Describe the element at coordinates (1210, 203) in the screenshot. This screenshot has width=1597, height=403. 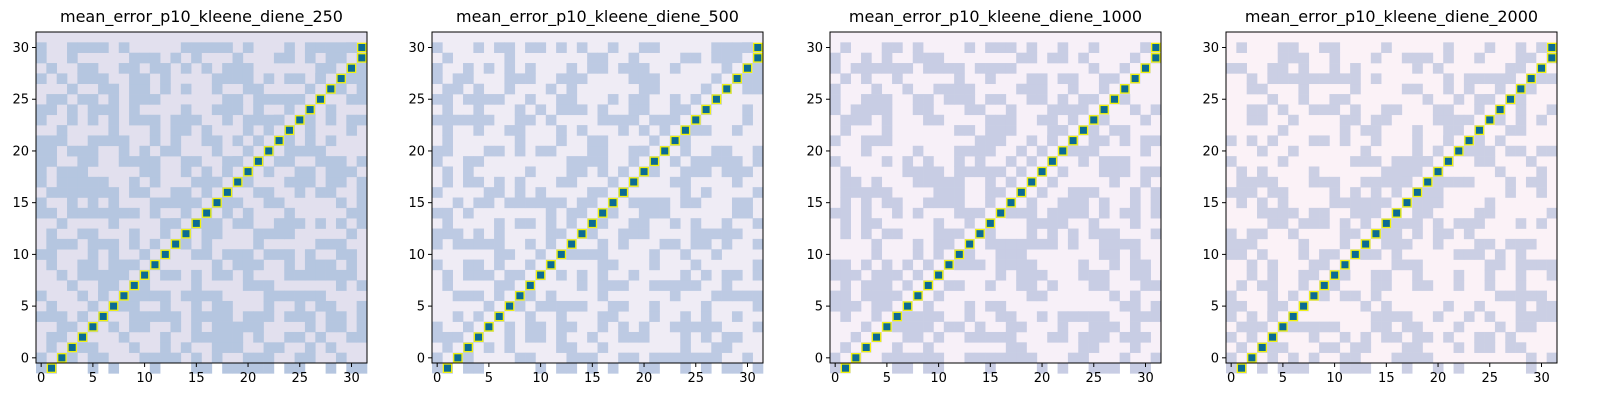
I see `y-tick-label: 15` at that location.